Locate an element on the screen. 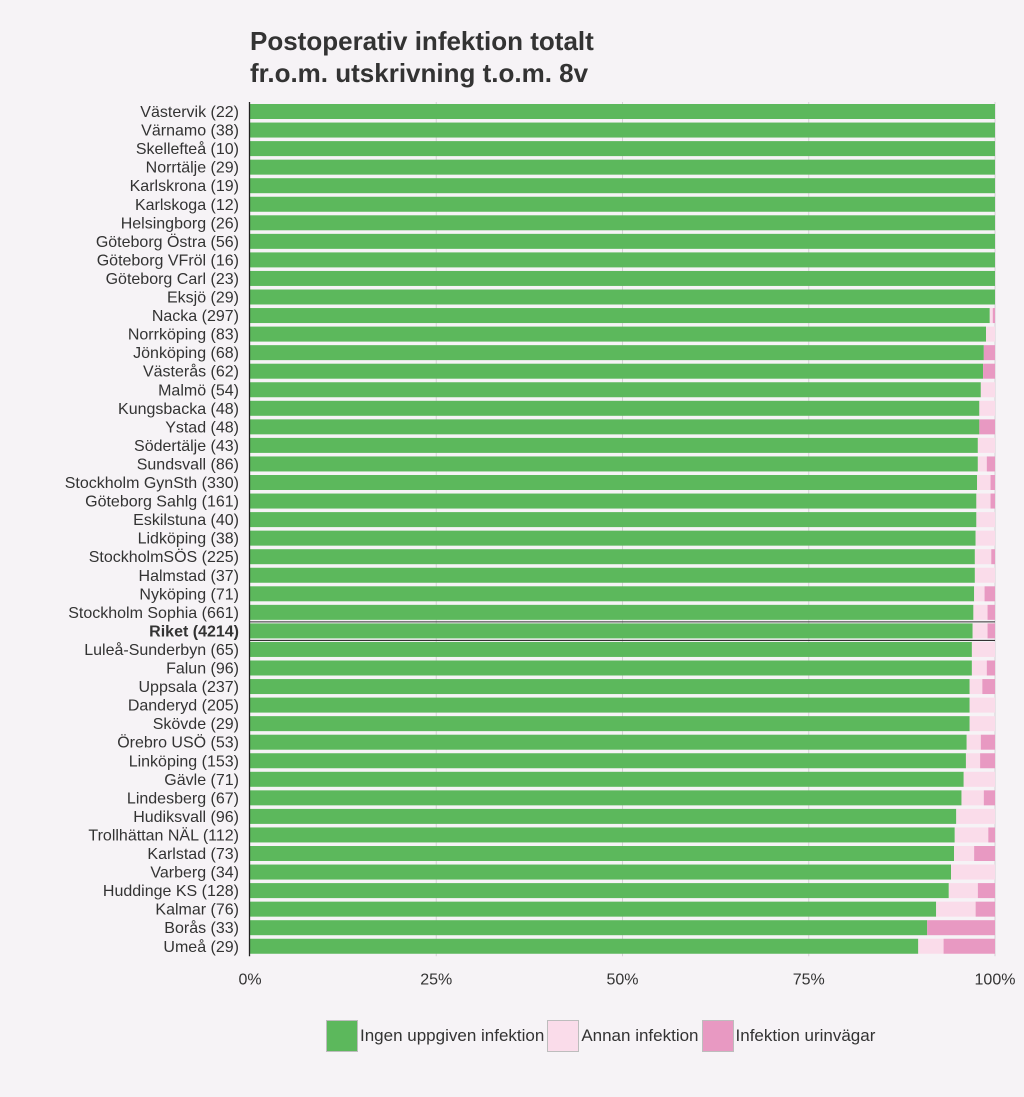 Image resolution: width=1024 pixels, height=1097 pixels. x-tick-label: 75% is located at coordinates (809, 979).